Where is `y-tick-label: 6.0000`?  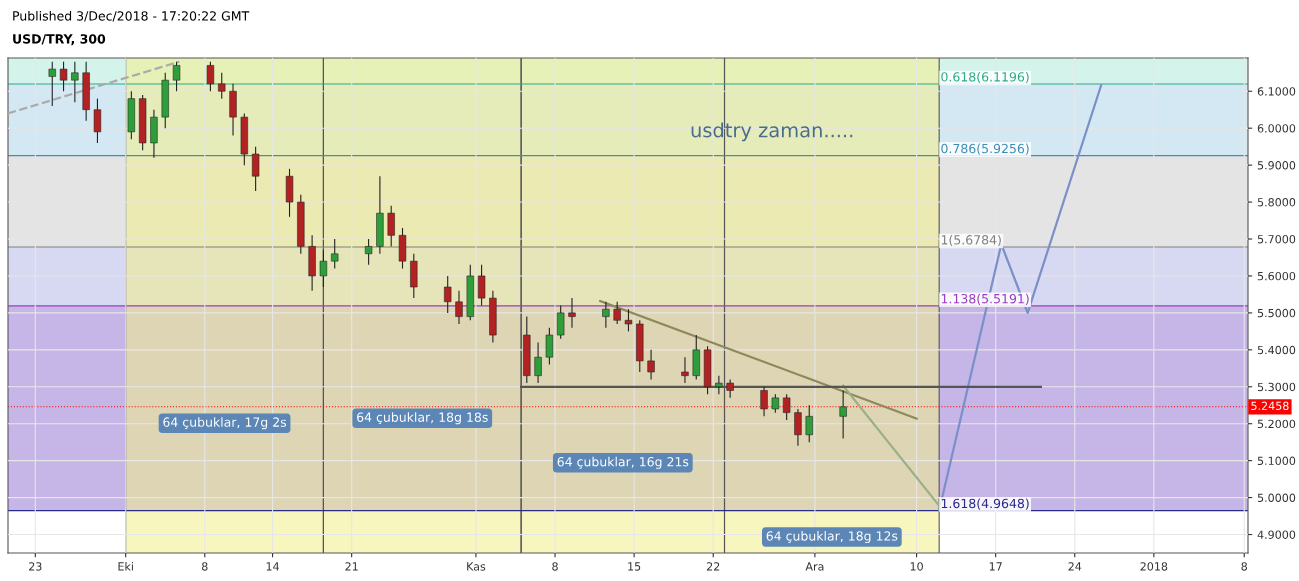
y-tick-label: 6.0000 is located at coordinates (1276, 128).